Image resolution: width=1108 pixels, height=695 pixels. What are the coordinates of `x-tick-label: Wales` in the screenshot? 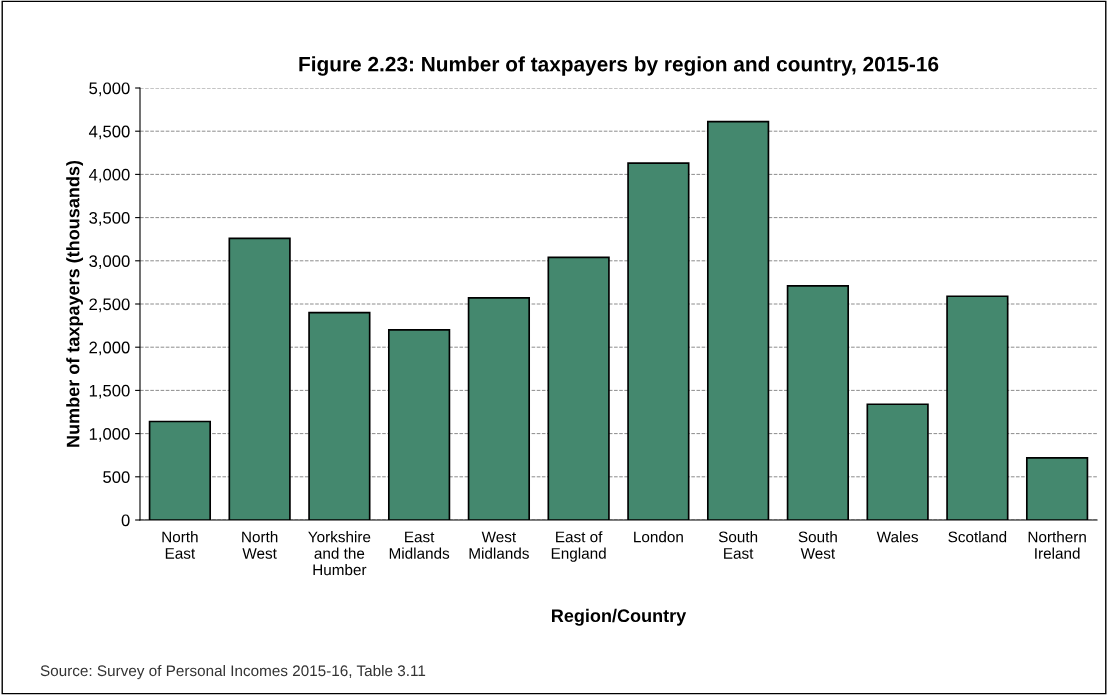 It's located at (897, 537).